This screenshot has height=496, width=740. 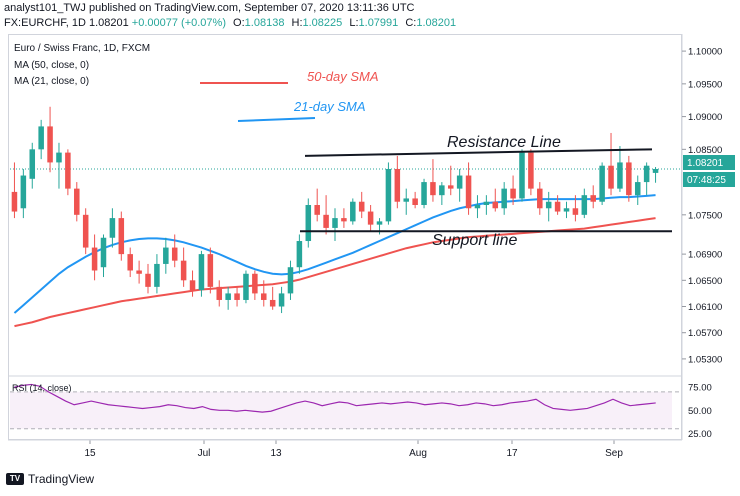 What do you see at coordinates (504, 142) in the screenshot?
I see `resistance-label: Resistance Line` at bounding box center [504, 142].